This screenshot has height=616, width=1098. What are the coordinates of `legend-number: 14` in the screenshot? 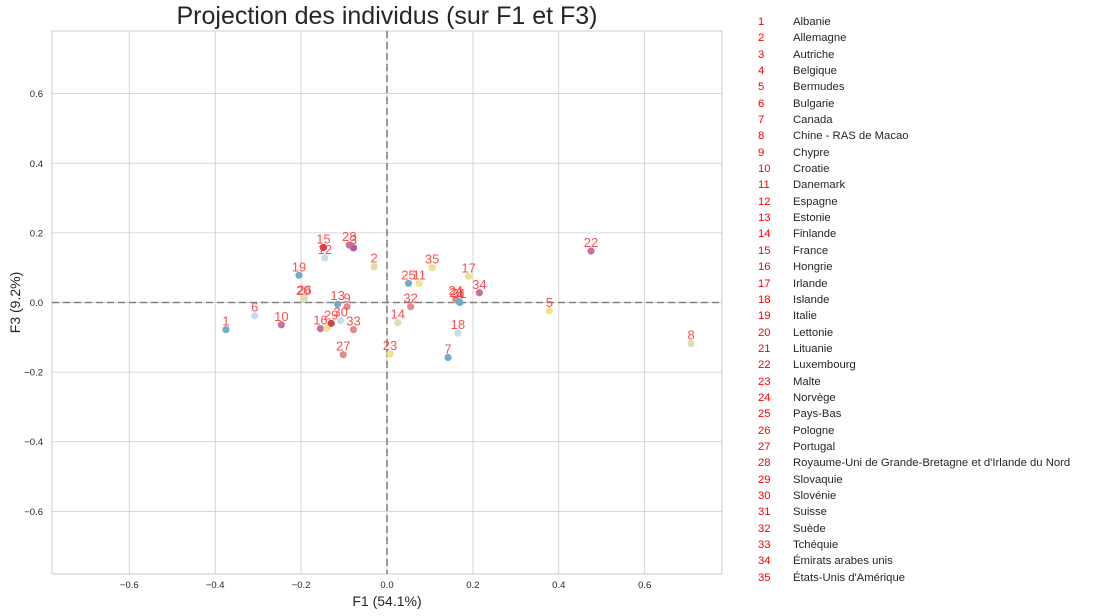 It's located at (764, 234).